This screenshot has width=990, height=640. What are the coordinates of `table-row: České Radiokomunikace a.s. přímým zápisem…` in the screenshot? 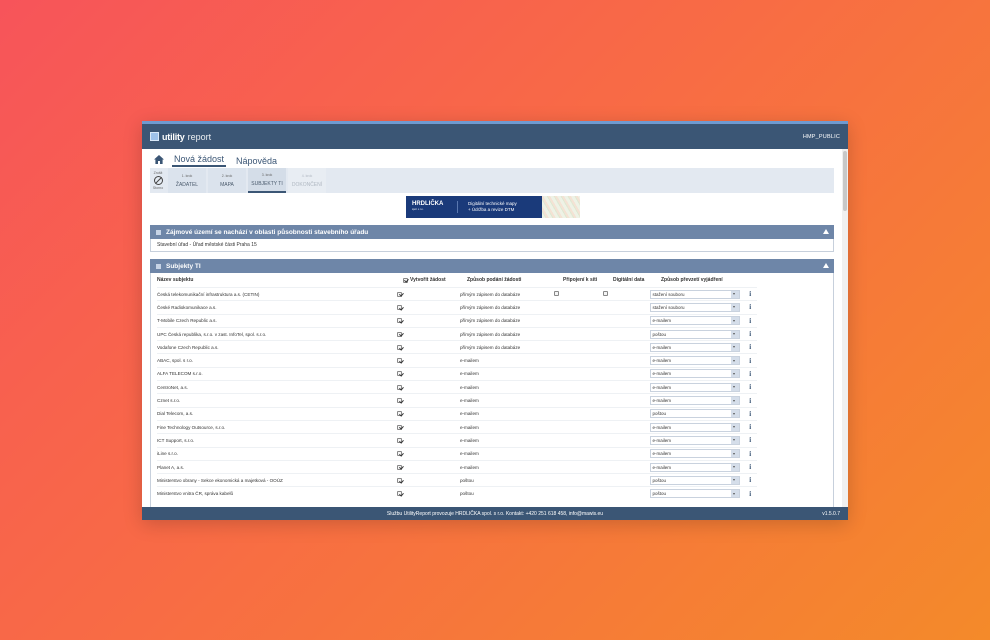 It's located at (457, 306).